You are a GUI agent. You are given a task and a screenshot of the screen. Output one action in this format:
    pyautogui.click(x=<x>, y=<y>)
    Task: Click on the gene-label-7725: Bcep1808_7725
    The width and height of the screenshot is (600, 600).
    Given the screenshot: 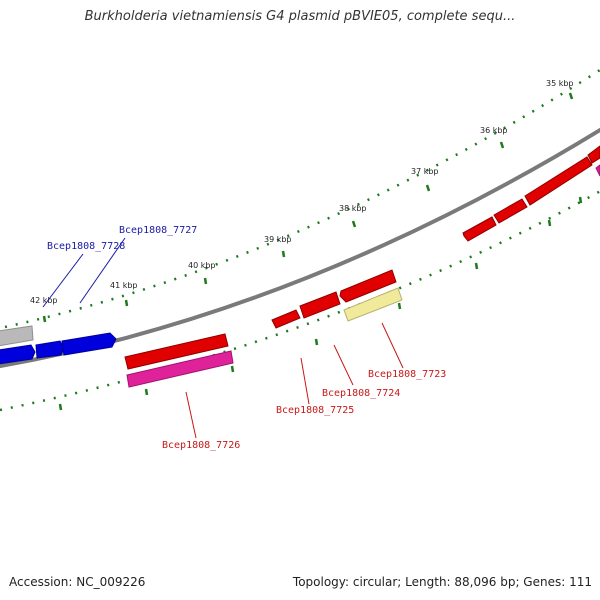 What is the action you would take?
    pyautogui.click(x=315, y=410)
    